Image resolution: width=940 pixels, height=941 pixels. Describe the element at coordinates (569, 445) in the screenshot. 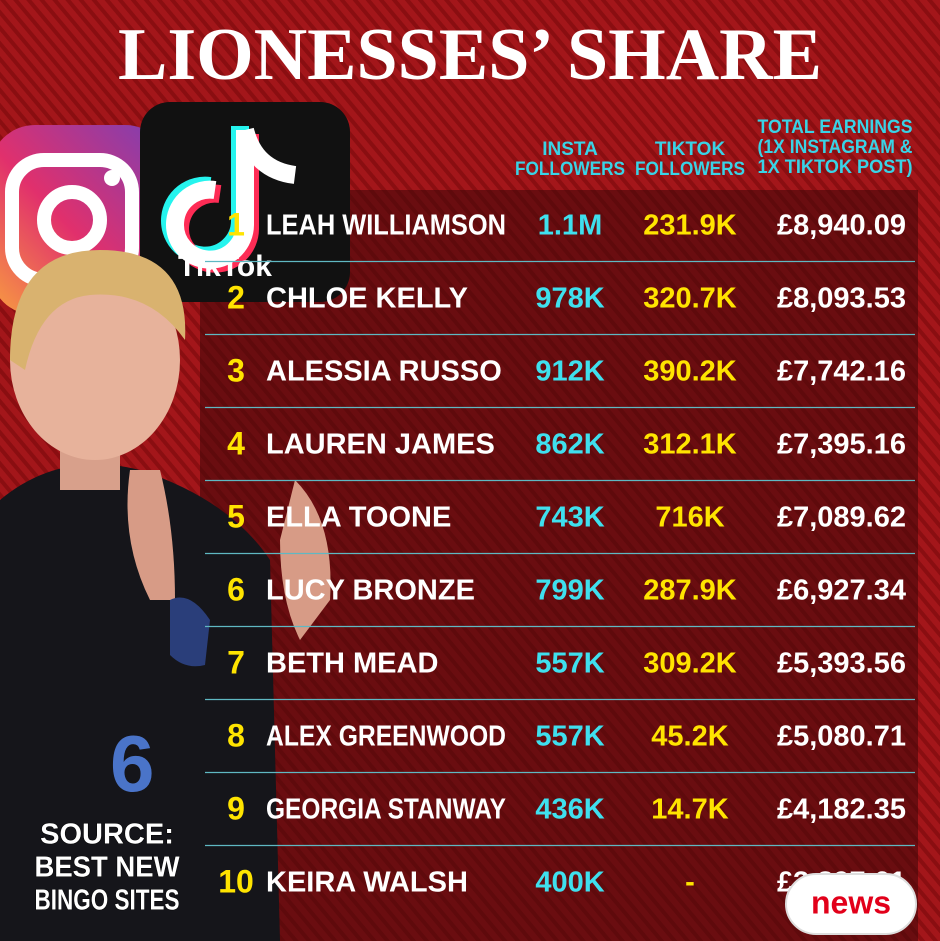

I see `insta-followers: 862K` at that location.